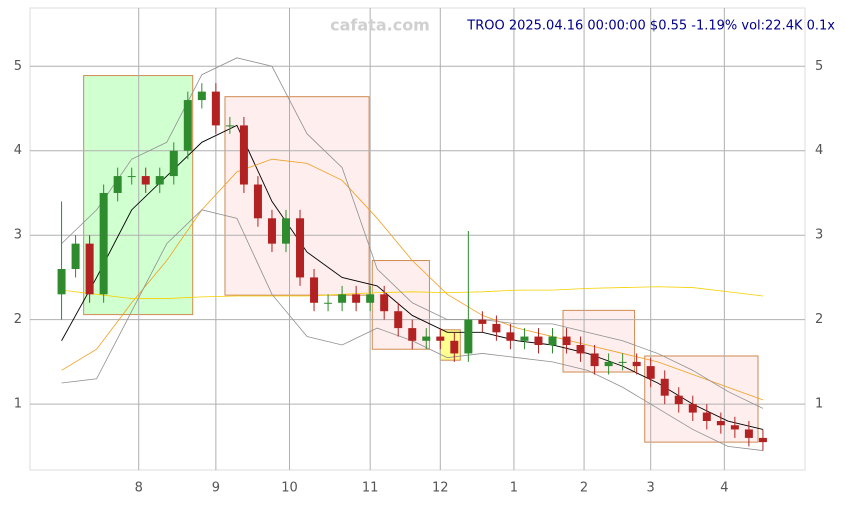 The width and height of the screenshot is (845, 505). Describe the element at coordinates (819, 319) in the screenshot. I see `y-tick-label-right: 2` at that location.